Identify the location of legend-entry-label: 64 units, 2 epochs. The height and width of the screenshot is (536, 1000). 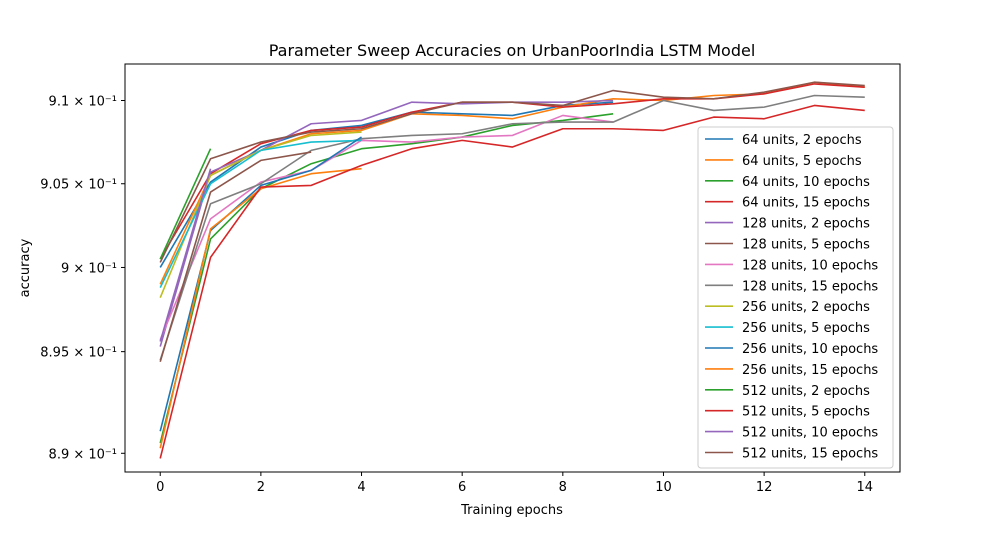
(802, 140).